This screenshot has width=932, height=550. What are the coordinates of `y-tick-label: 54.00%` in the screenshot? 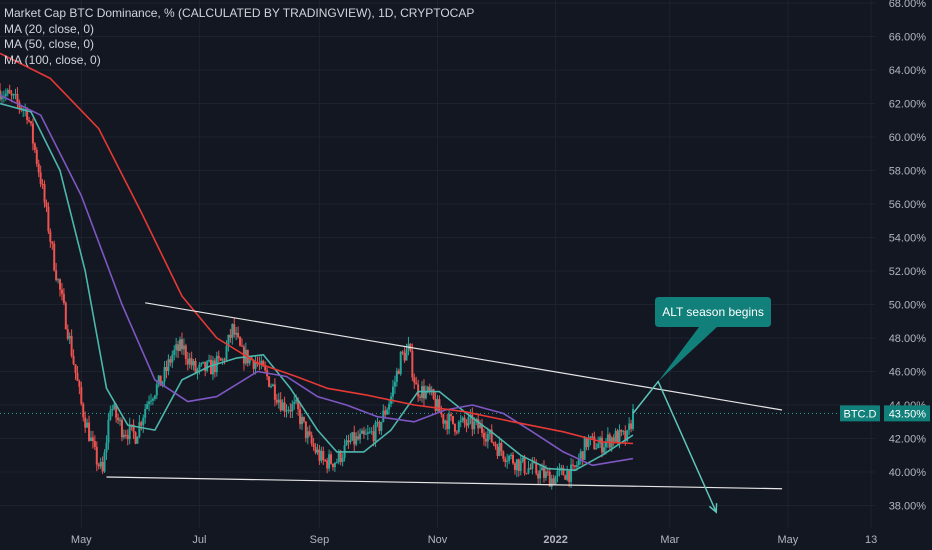 It's located at (908, 239).